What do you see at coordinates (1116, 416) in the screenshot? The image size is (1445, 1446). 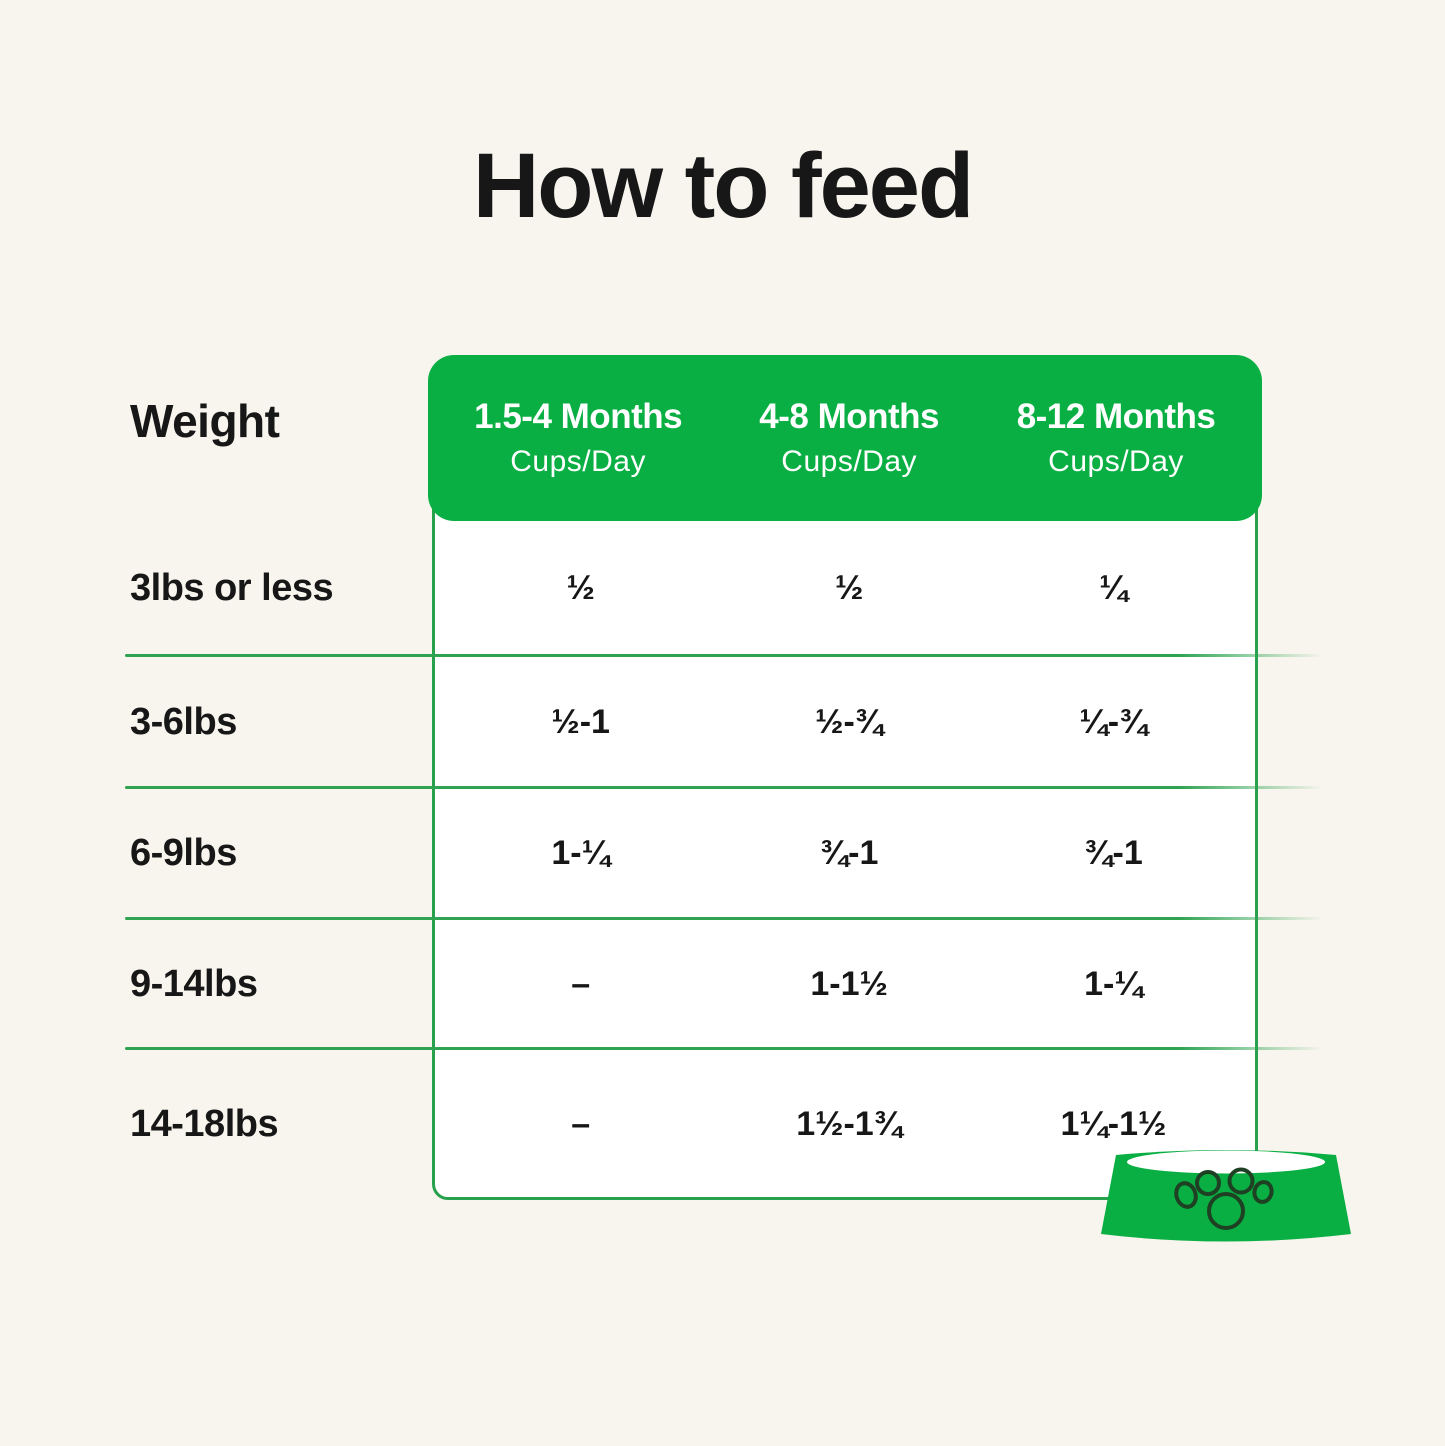 I see `column-header-label: 8-12 Months` at bounding box center [1116, 416].